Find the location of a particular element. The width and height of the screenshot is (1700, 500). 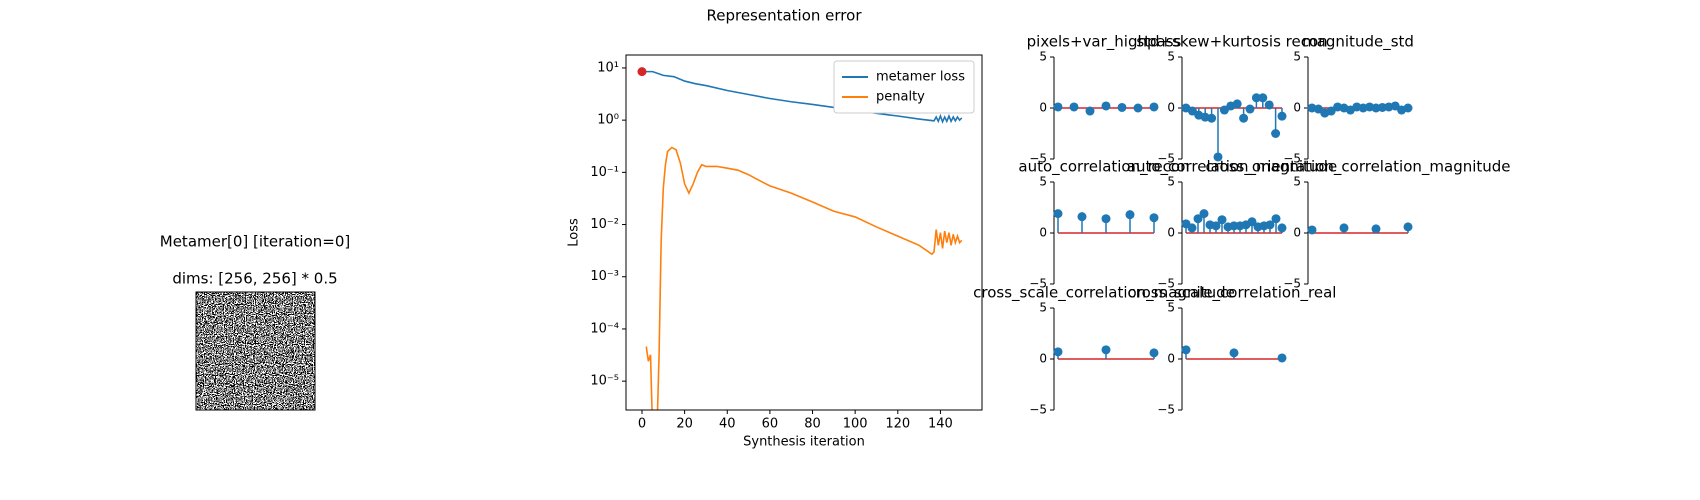

subplot-title: auto_correlation_magnitude is located at coordinates (1232, 167).